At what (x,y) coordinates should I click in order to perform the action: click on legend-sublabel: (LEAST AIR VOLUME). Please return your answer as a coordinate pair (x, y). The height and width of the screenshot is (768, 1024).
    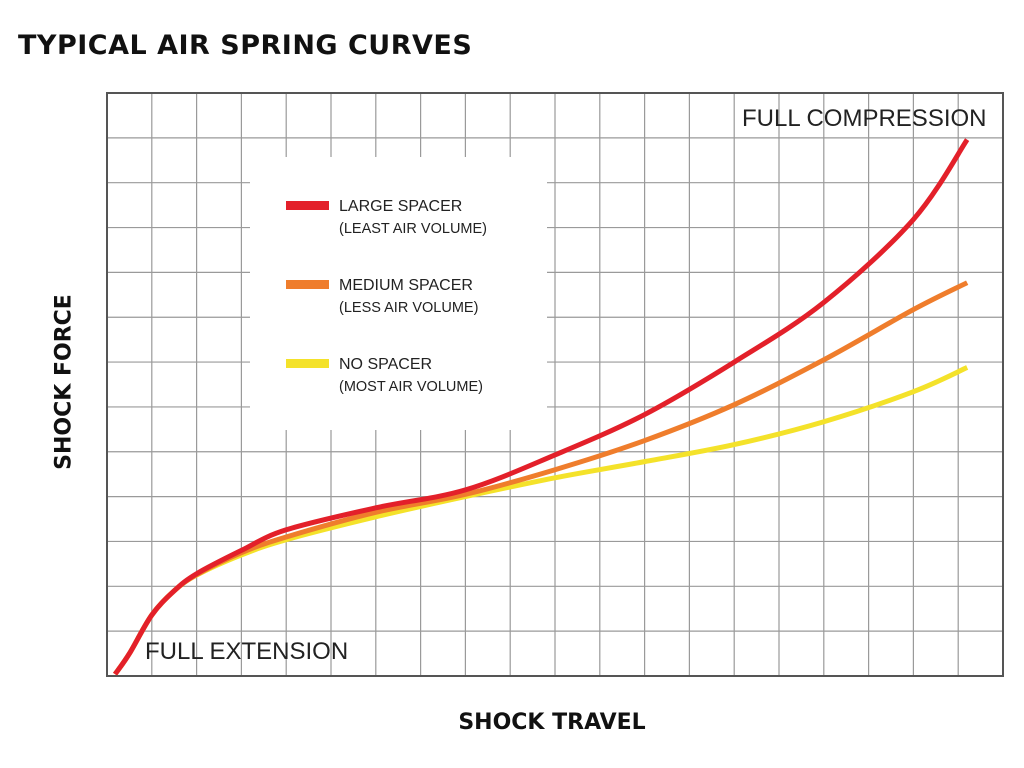
    Looking at the image, I should click on (413, 229).